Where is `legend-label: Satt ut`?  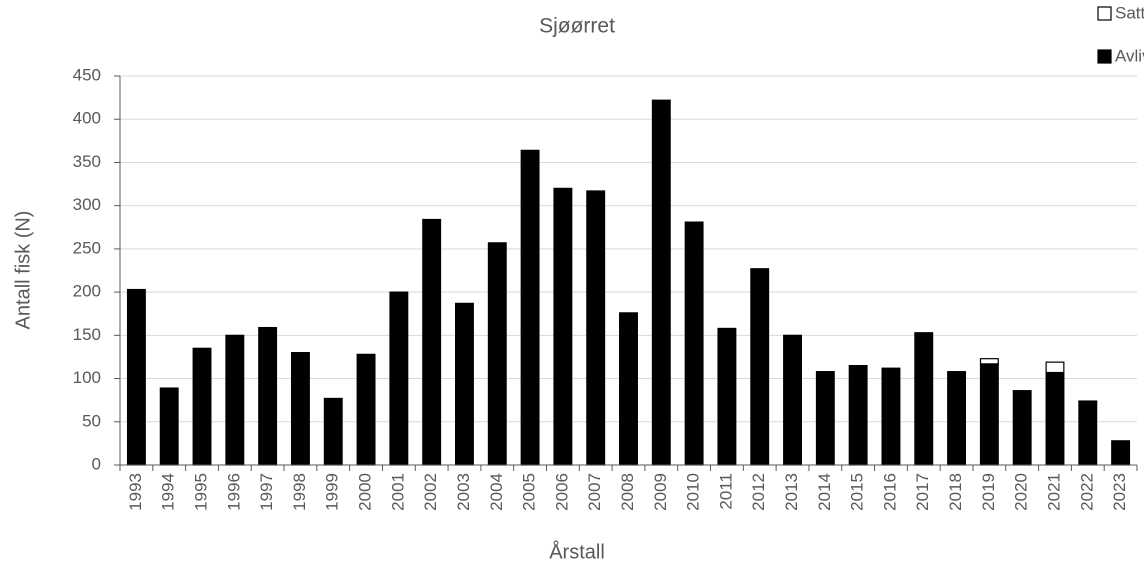
legend-label: Satt ut is located at coordinates (1129, 12).